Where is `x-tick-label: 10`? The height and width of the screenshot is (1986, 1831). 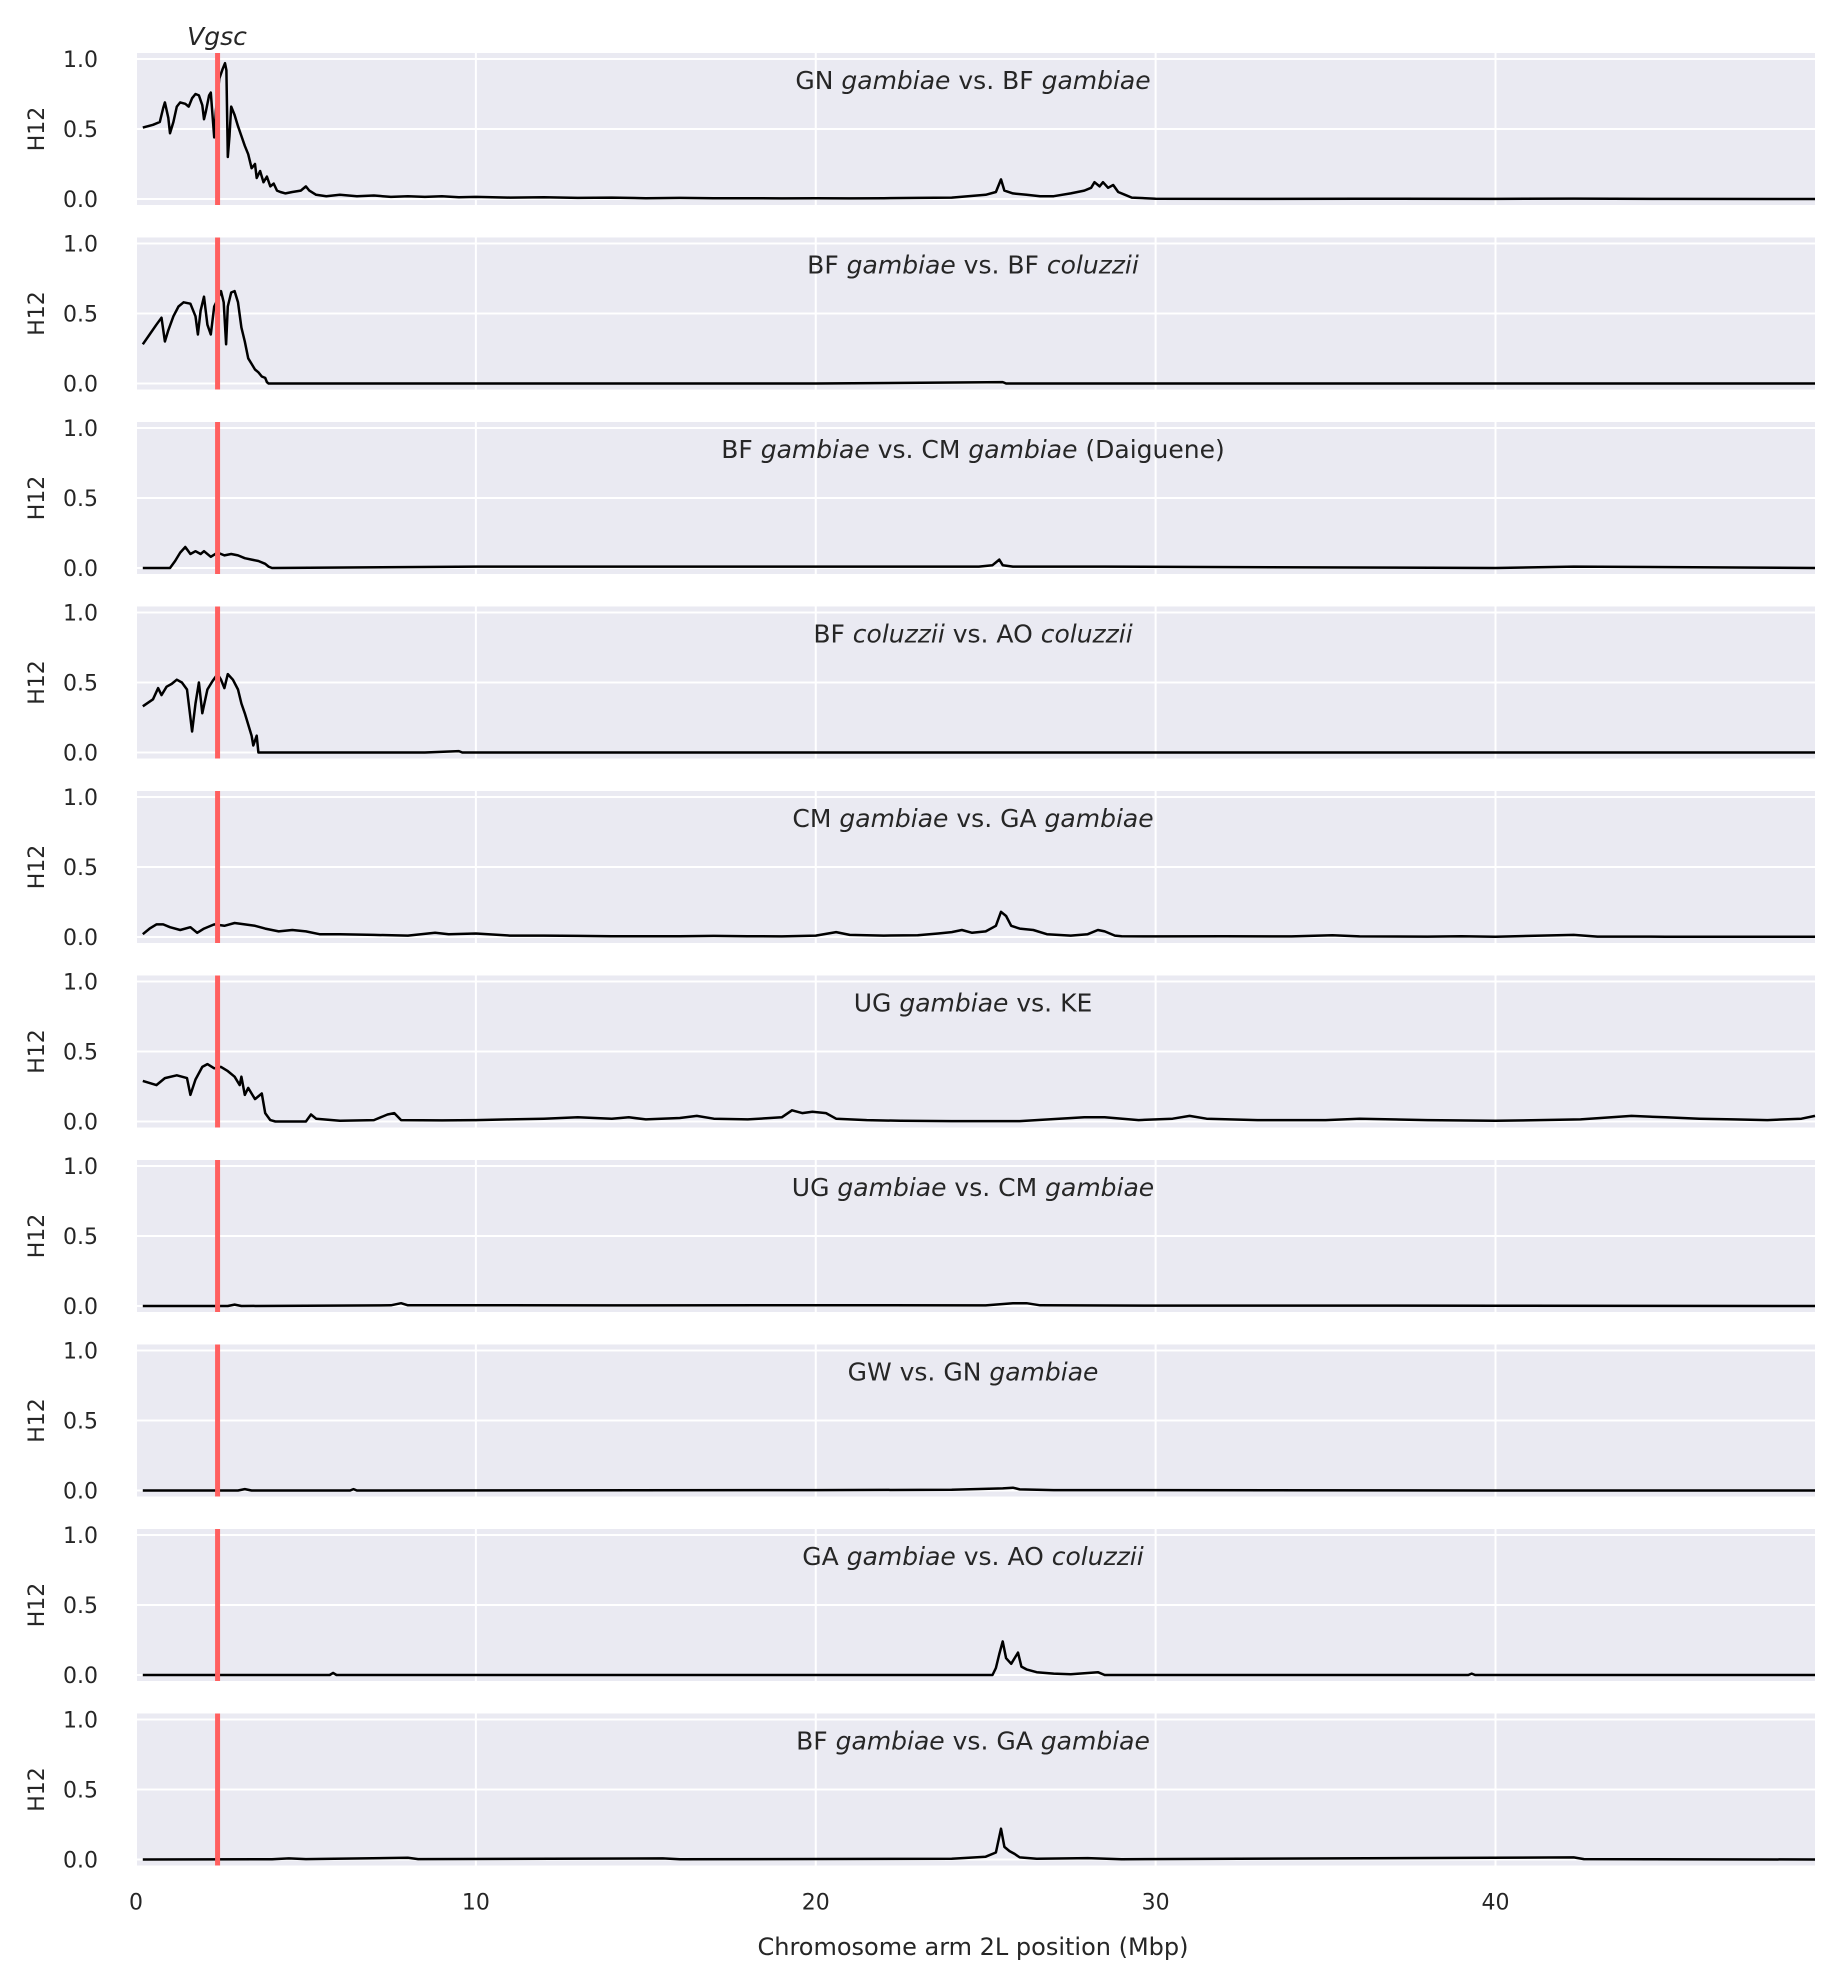
x-tick-label: 10 is located at coordinates (476, 1903).